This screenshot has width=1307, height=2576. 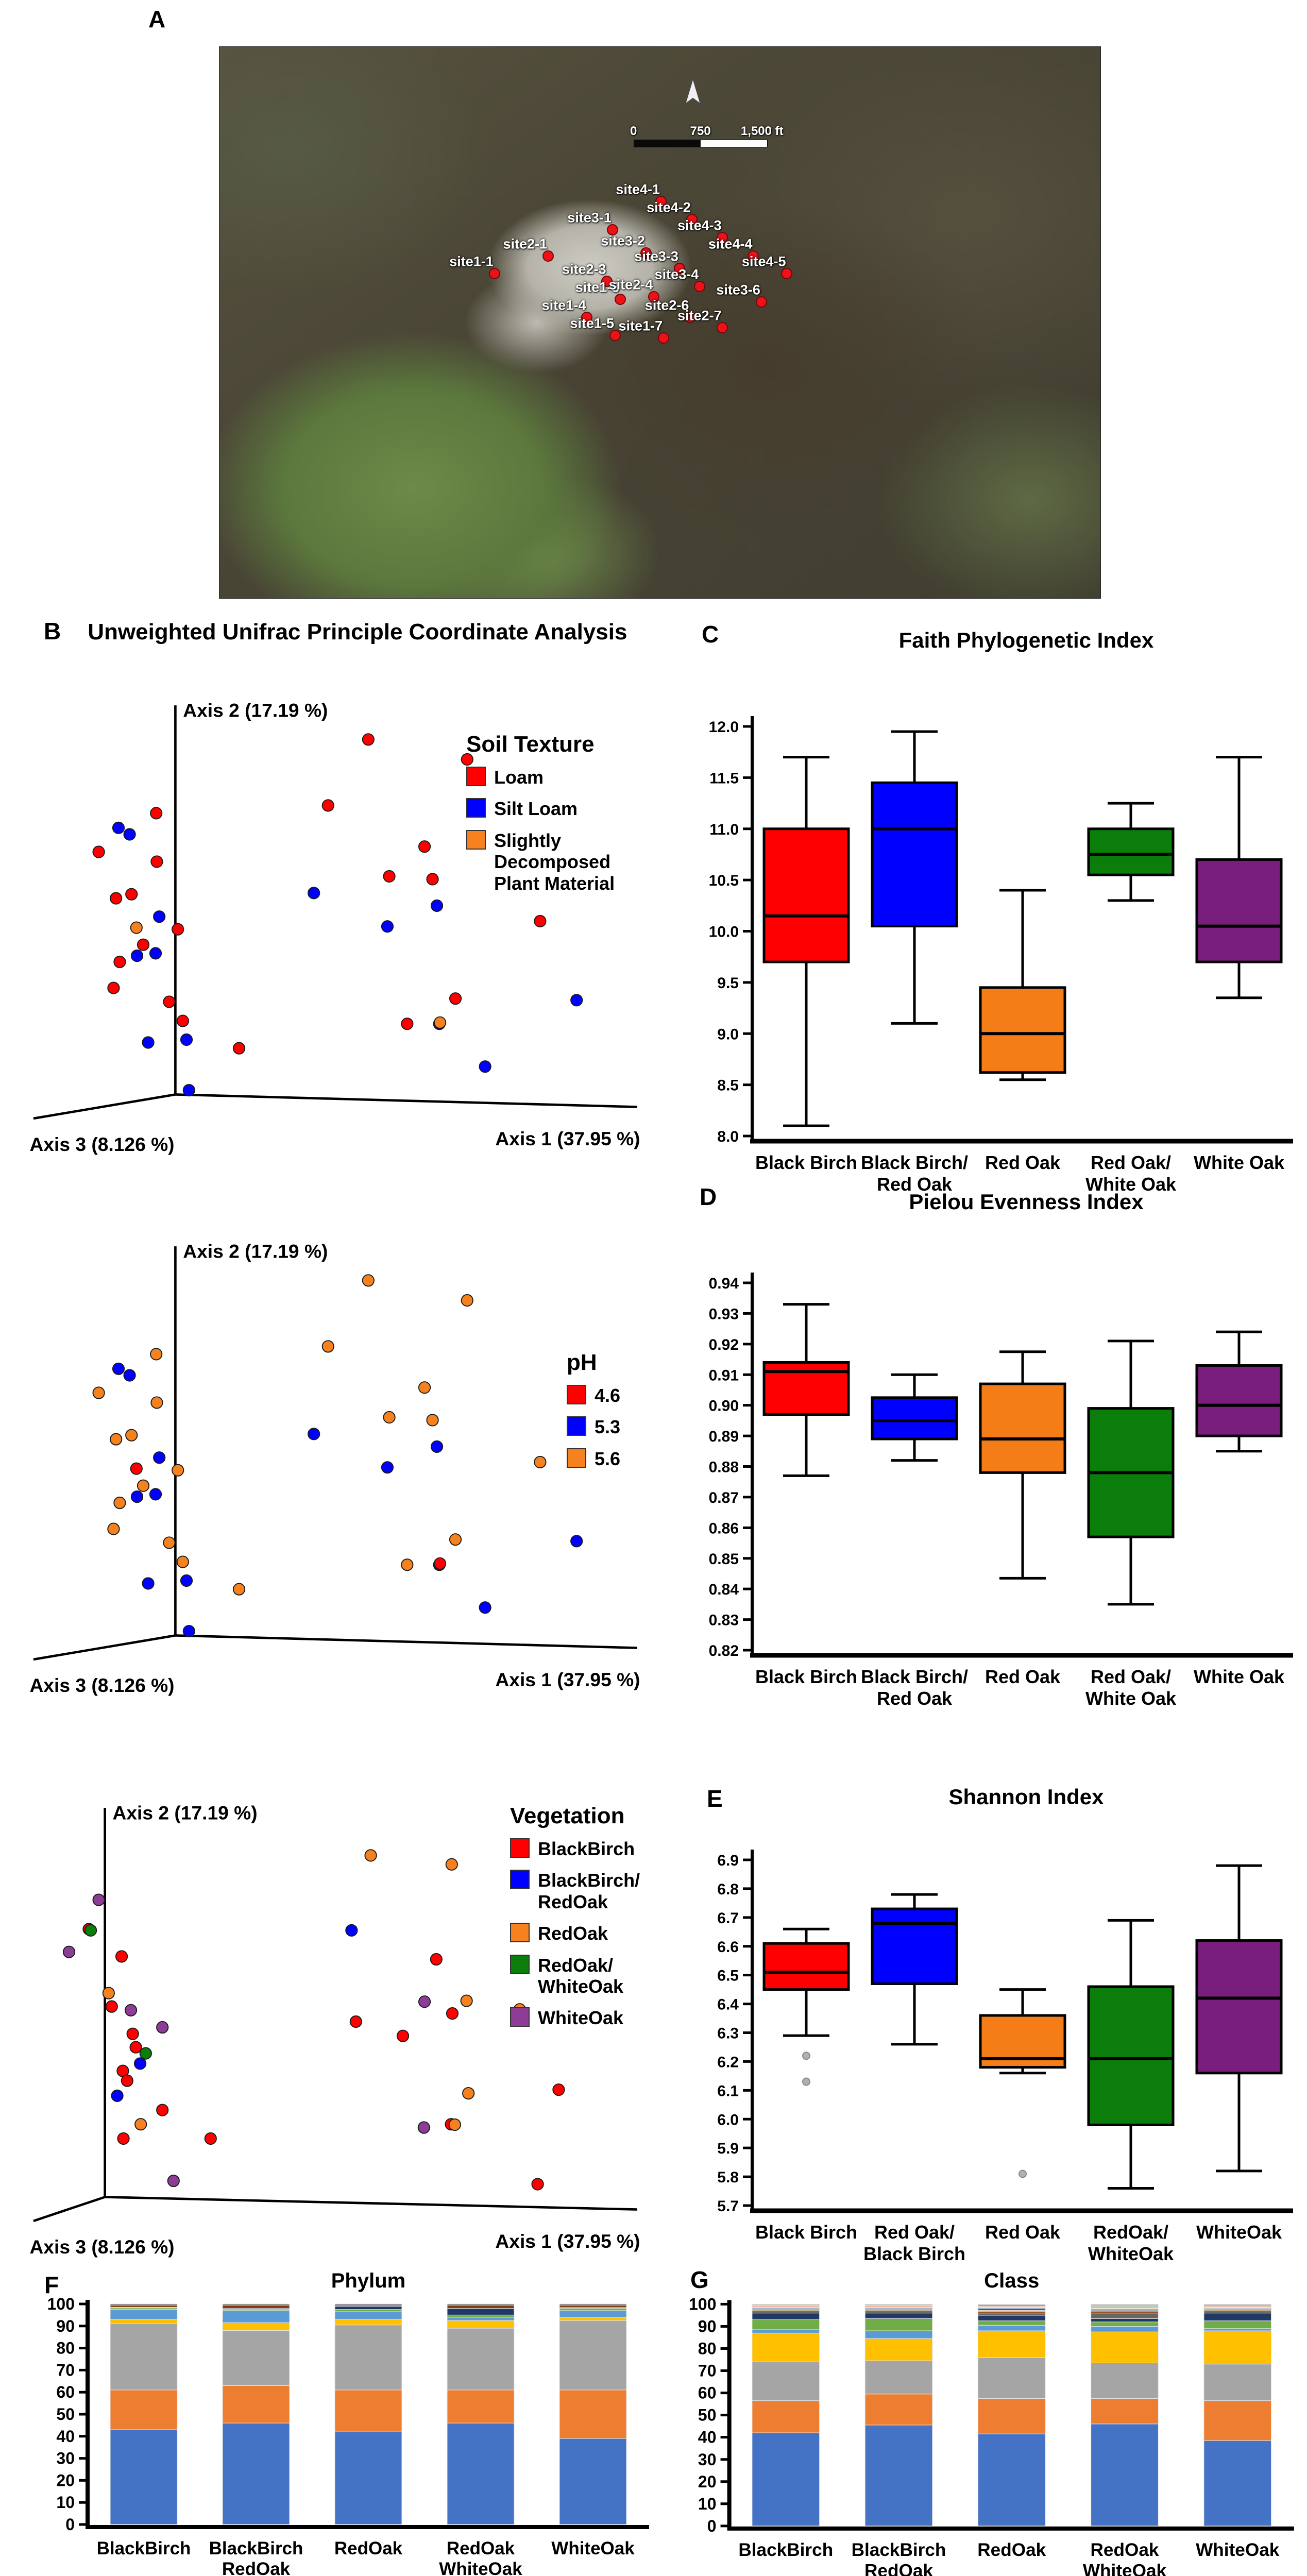 I want to click on y-tick-label: 9.5, so click(x=728, y=984).